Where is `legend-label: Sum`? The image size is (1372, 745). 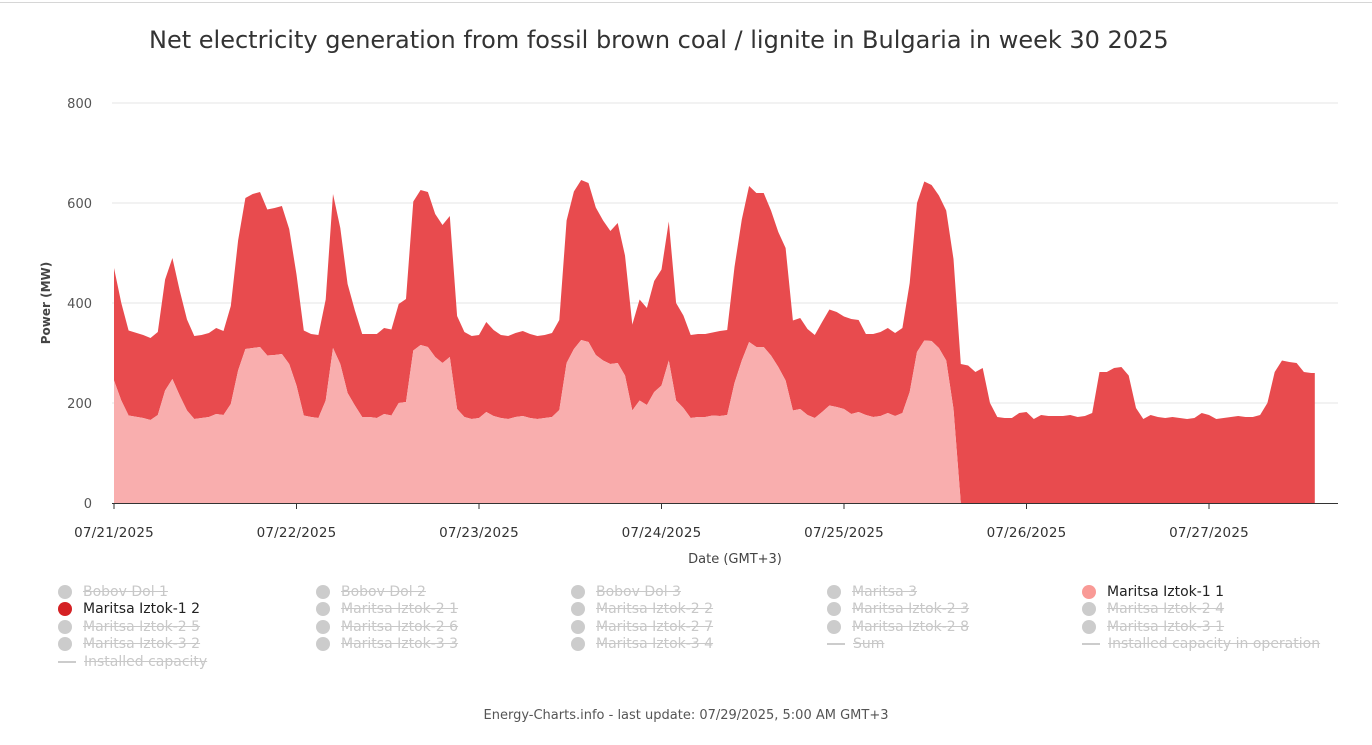
legend-label: Sum is located at coordinates (869, 644).